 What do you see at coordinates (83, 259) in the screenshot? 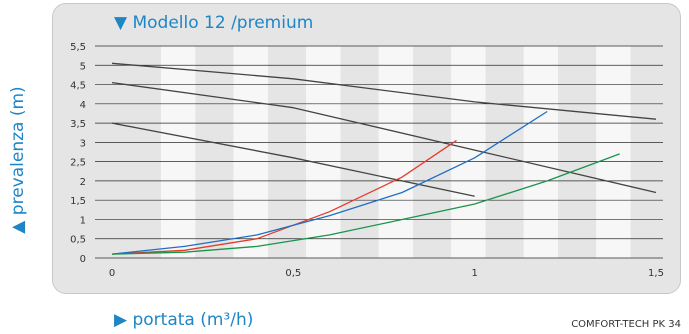
I see `y-tick-label: 0` at bounding box center [83, 259].